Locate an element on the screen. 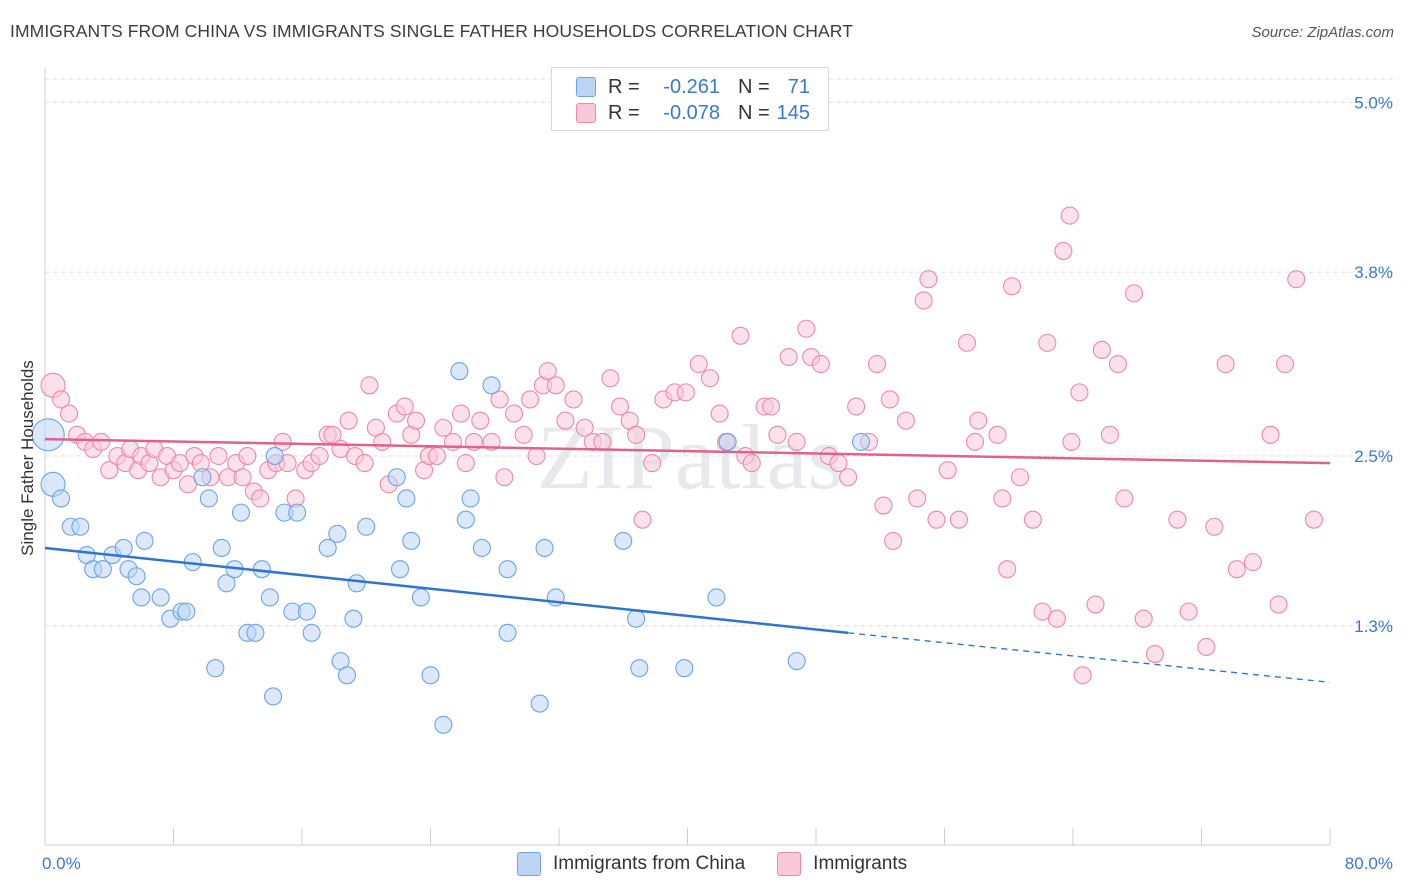  bottom-legend-immigrants: Immigrants is located at coordinates (842, 864).